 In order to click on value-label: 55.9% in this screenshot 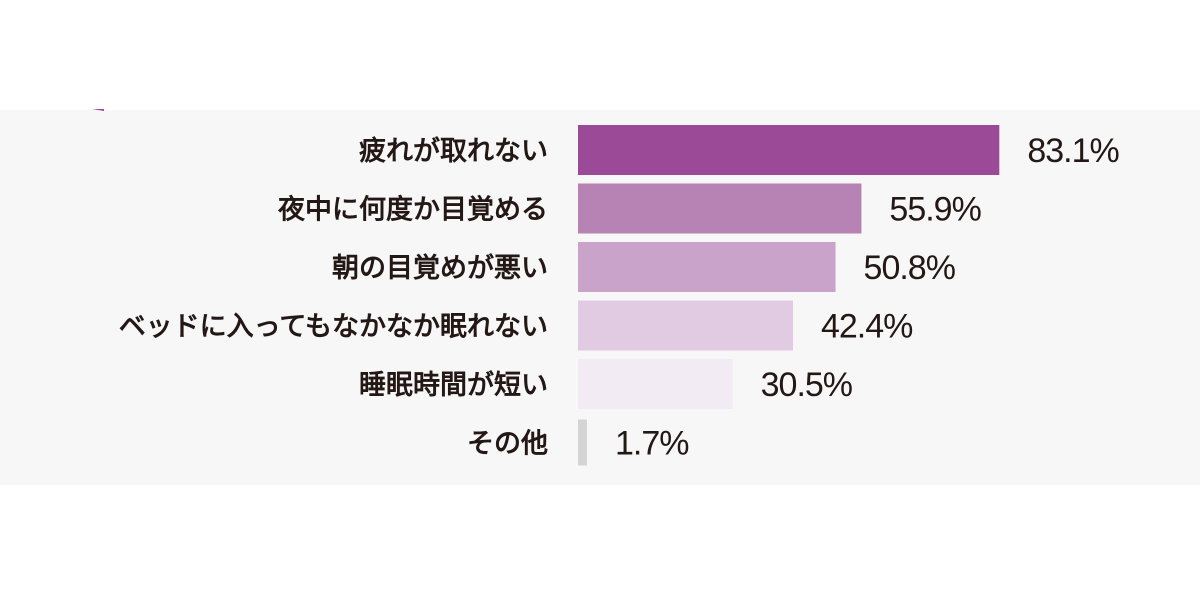, I will do `click(935, 210)`.